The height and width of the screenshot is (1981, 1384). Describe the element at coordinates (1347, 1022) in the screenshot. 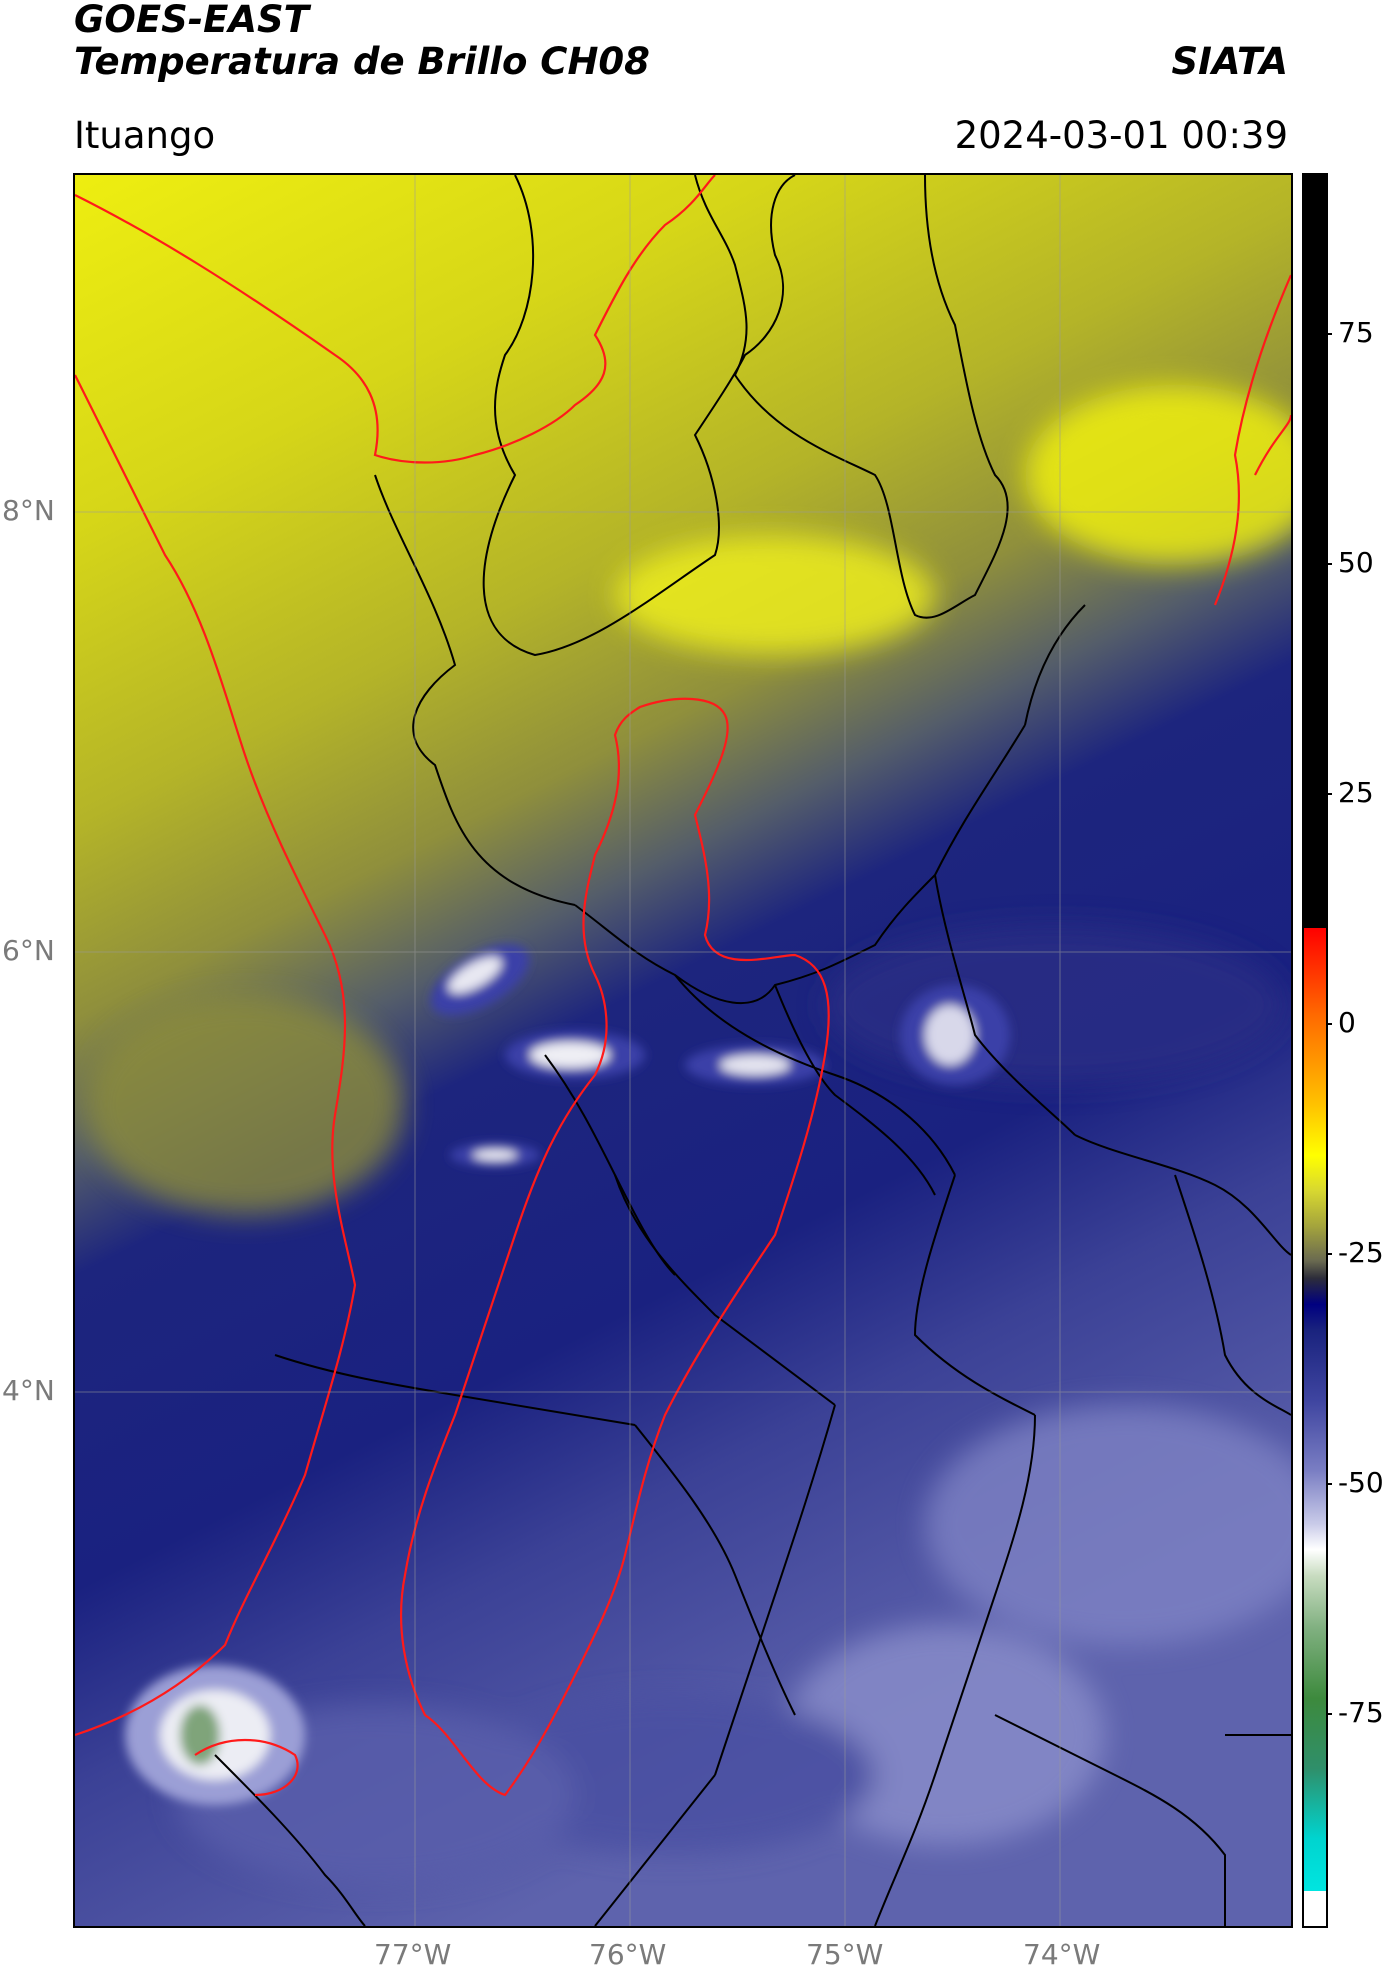

I see `colorbar-label: 0` at that location.